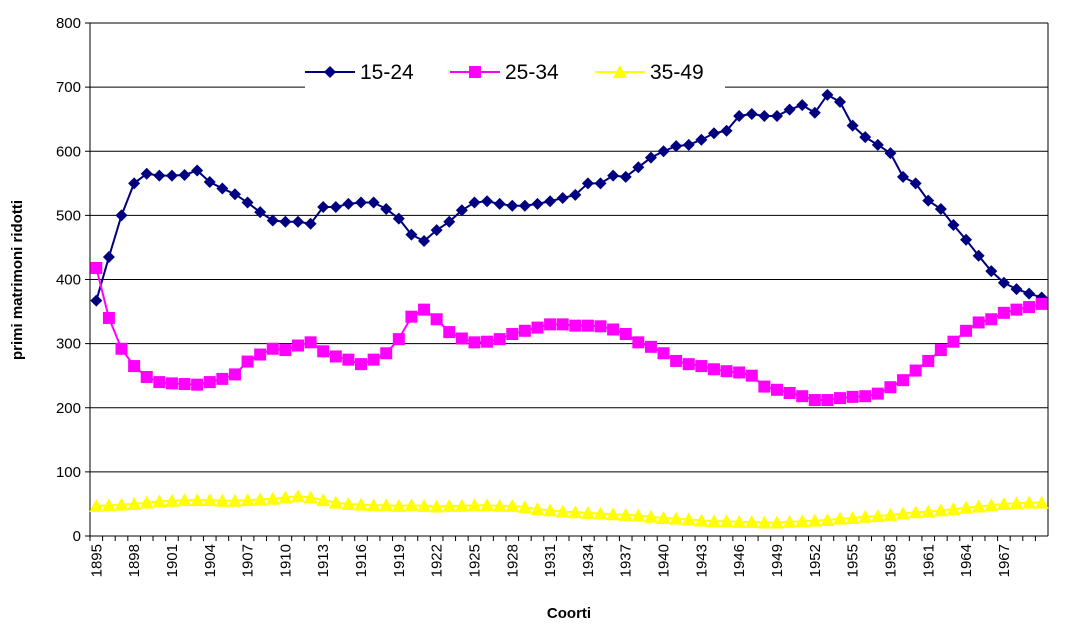  I want to click on legend-label: 15-24, so click(387, 72).